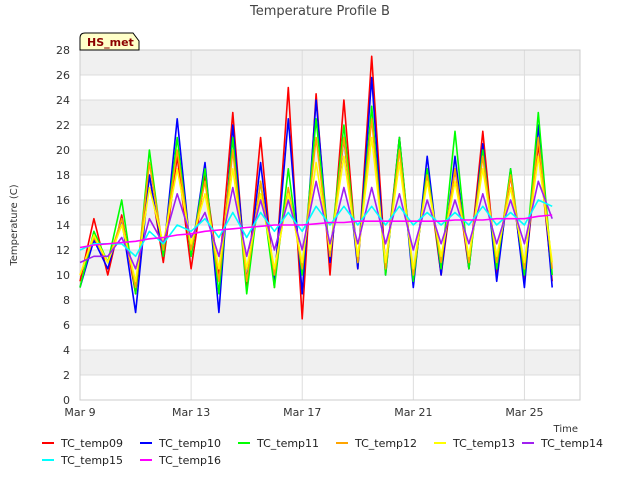  I want to click on legend-label: TC_temp10, so click(189, 443).